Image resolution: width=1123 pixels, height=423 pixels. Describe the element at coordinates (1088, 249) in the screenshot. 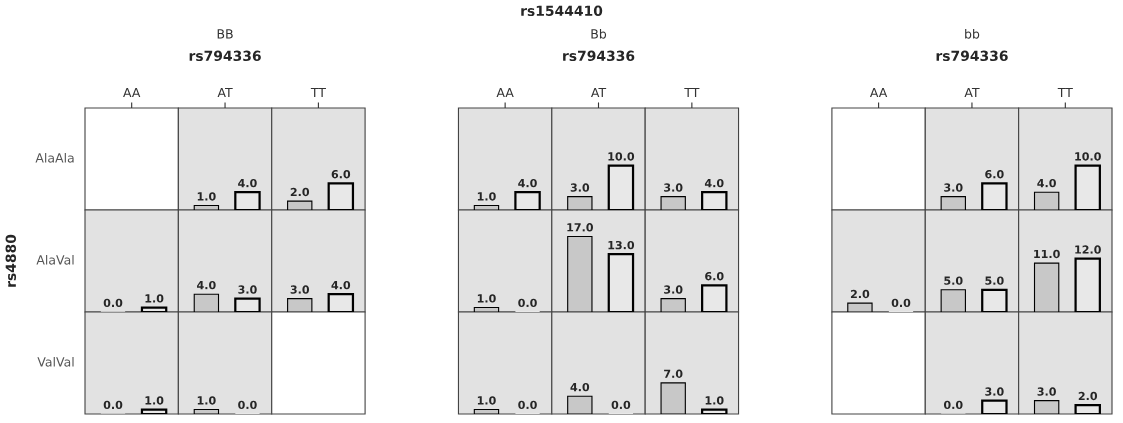

I see `data-label: 12.0` at that location.